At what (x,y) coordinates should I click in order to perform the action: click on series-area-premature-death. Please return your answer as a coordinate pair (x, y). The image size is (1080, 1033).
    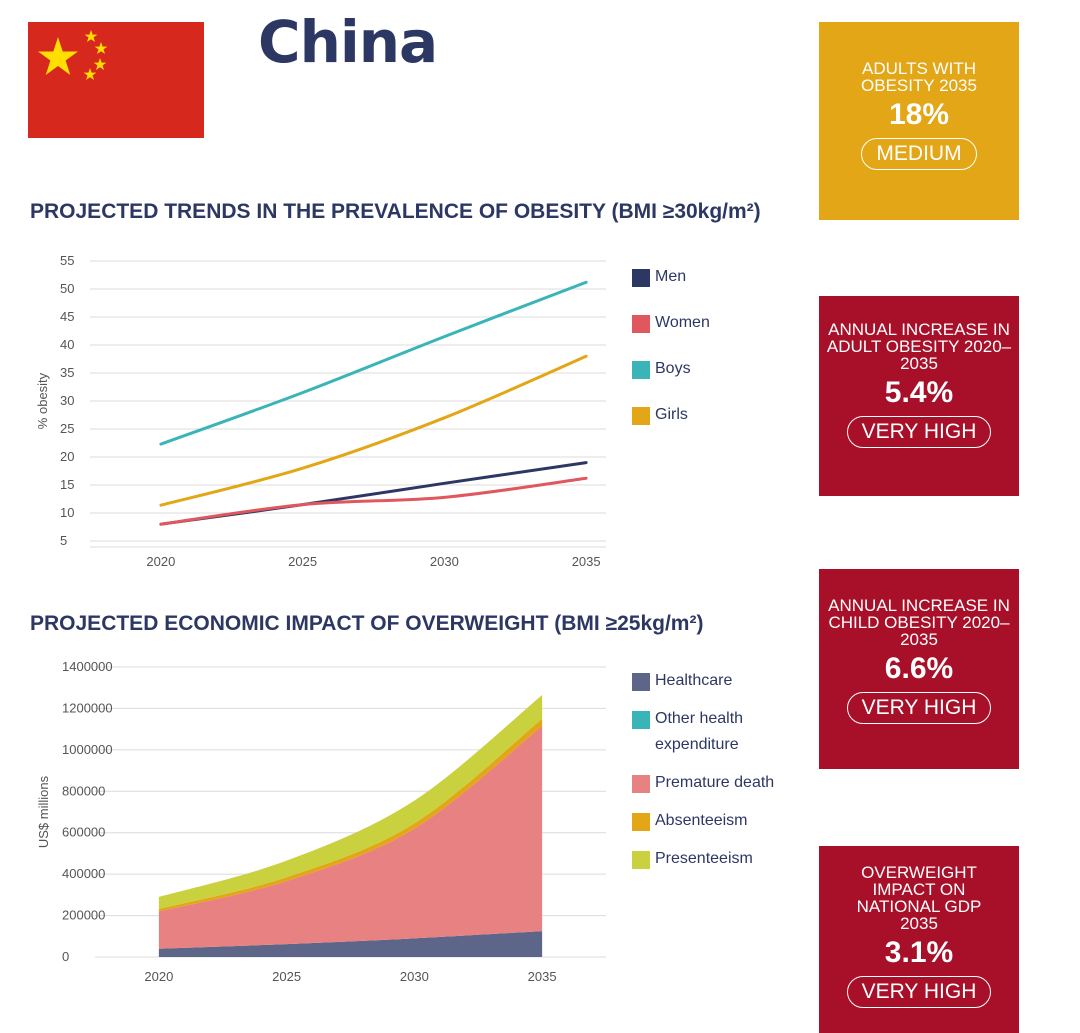
    Looking at the image, I should click on (350, 837).